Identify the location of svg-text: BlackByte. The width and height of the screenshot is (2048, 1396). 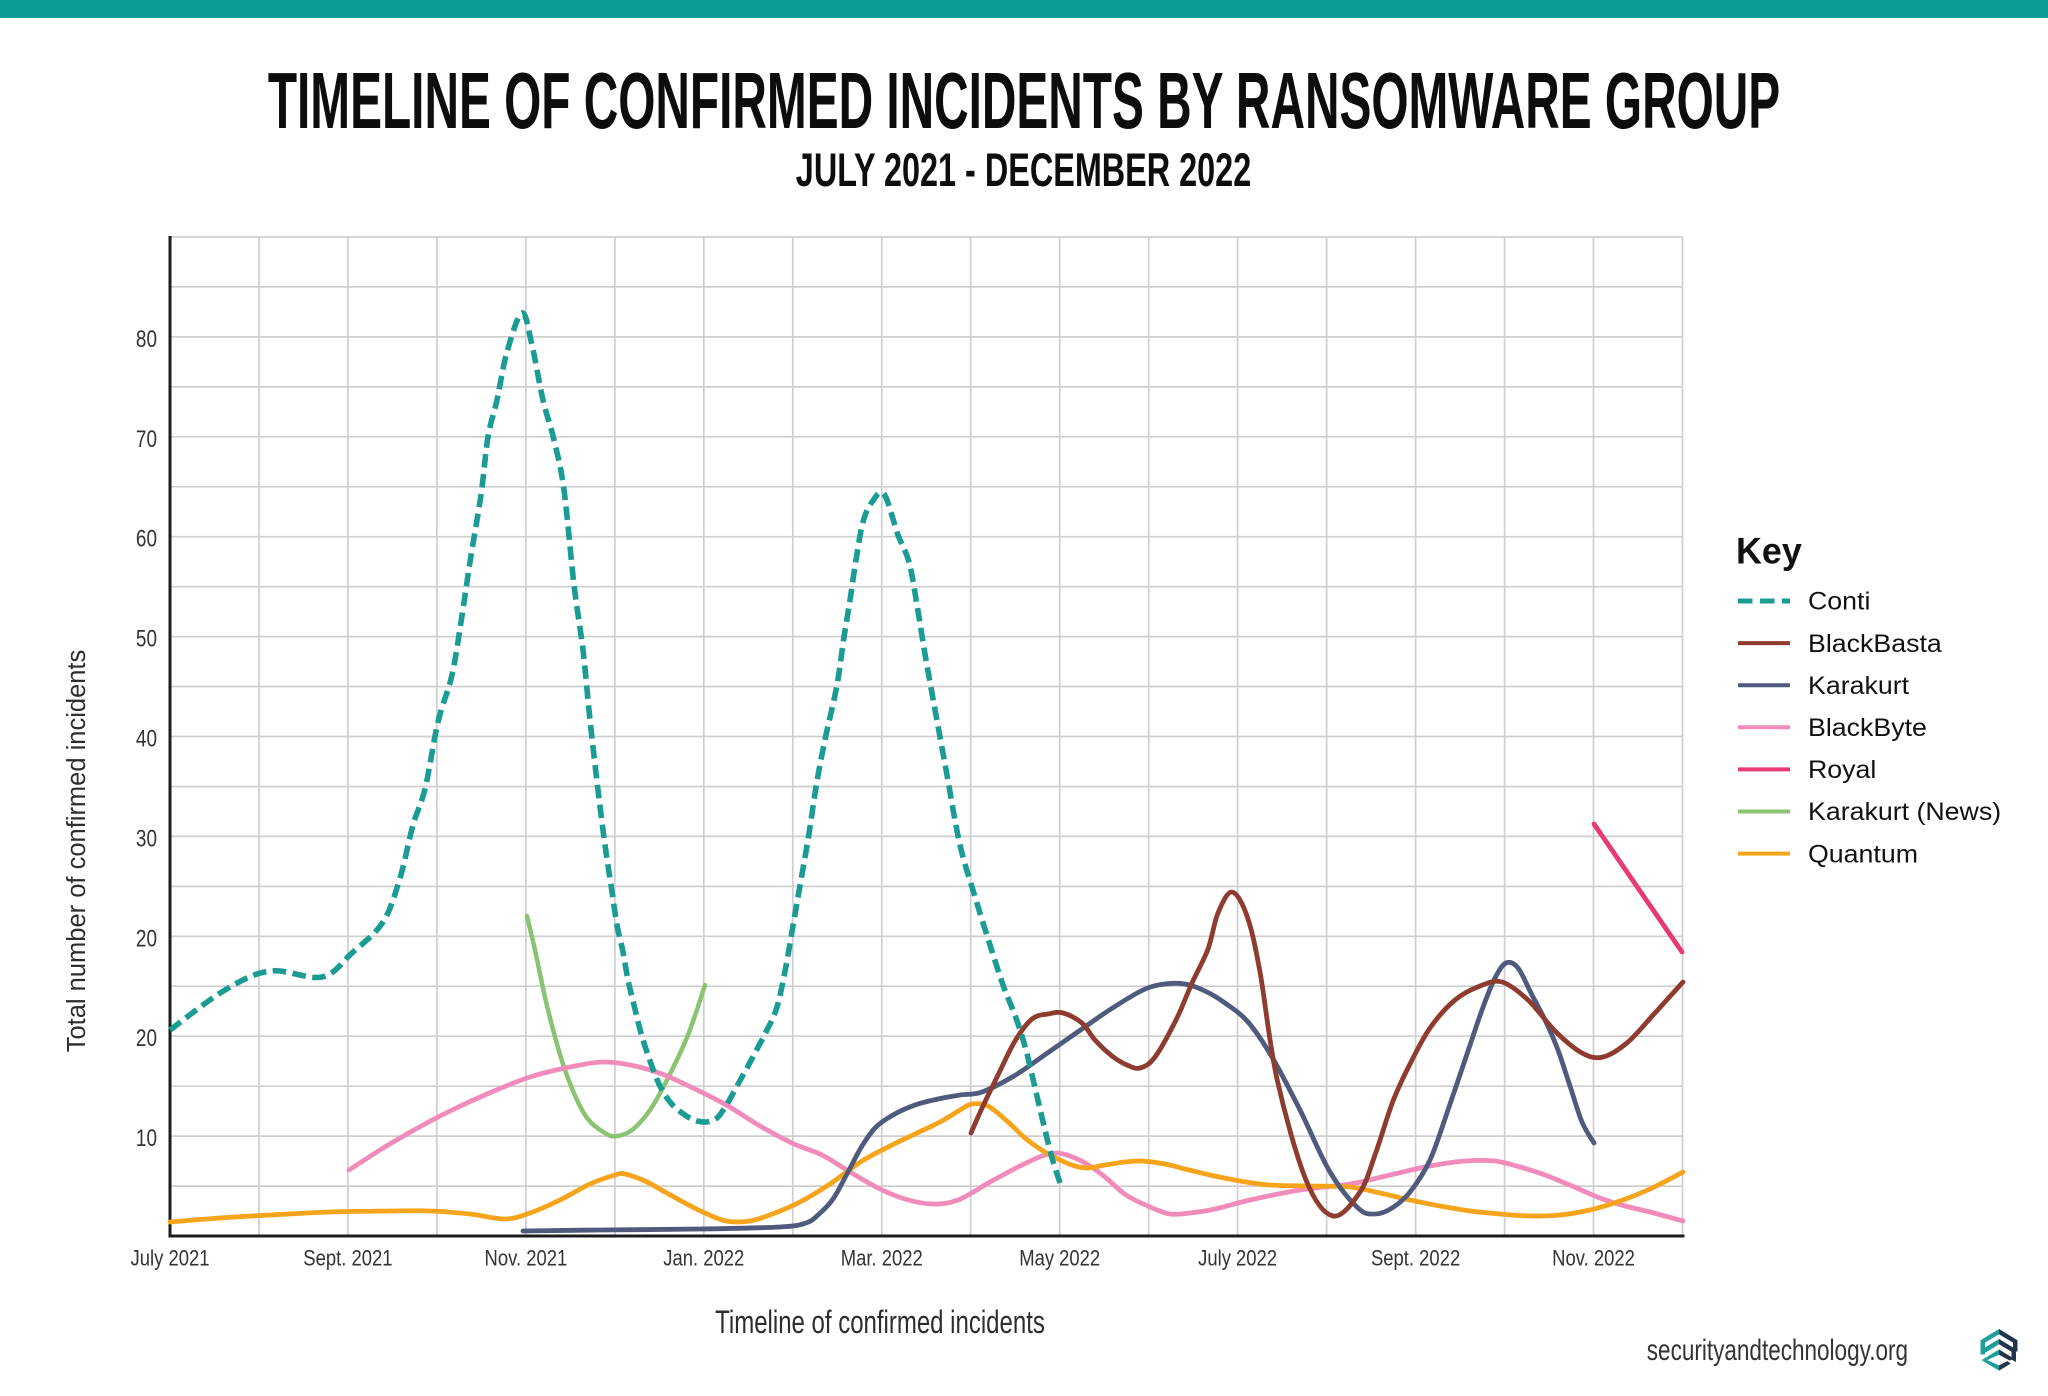
(1867, 728).